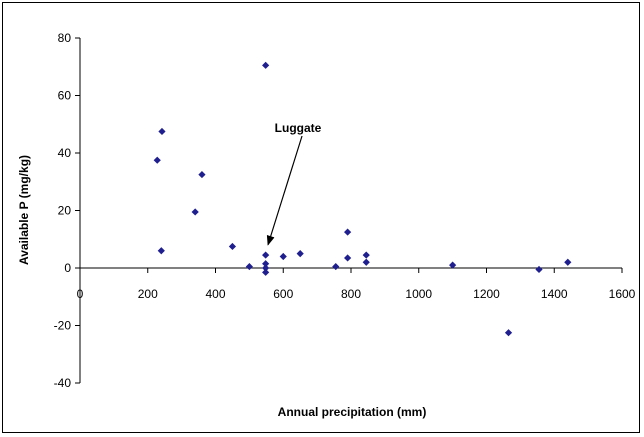 This screenshot has height=437, width=644. I want to click on x-axis-ticks: 0 200 400 600 800 1000 1200 1400 1600, so click(356, 284).